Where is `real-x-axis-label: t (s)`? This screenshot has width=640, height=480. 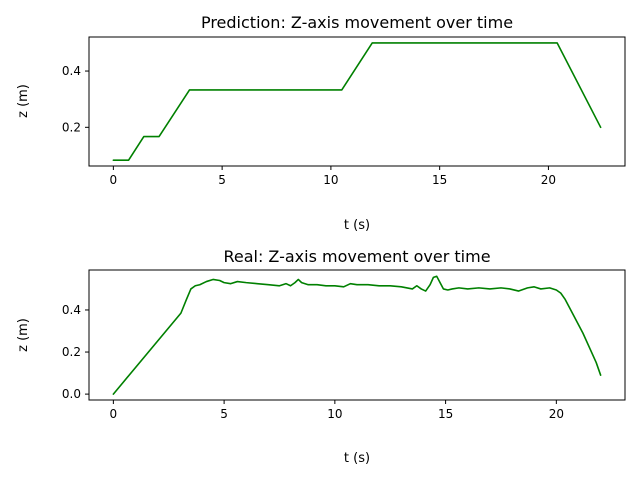
real-x-axis-label: t (s) is located at coordinates (357, 458).